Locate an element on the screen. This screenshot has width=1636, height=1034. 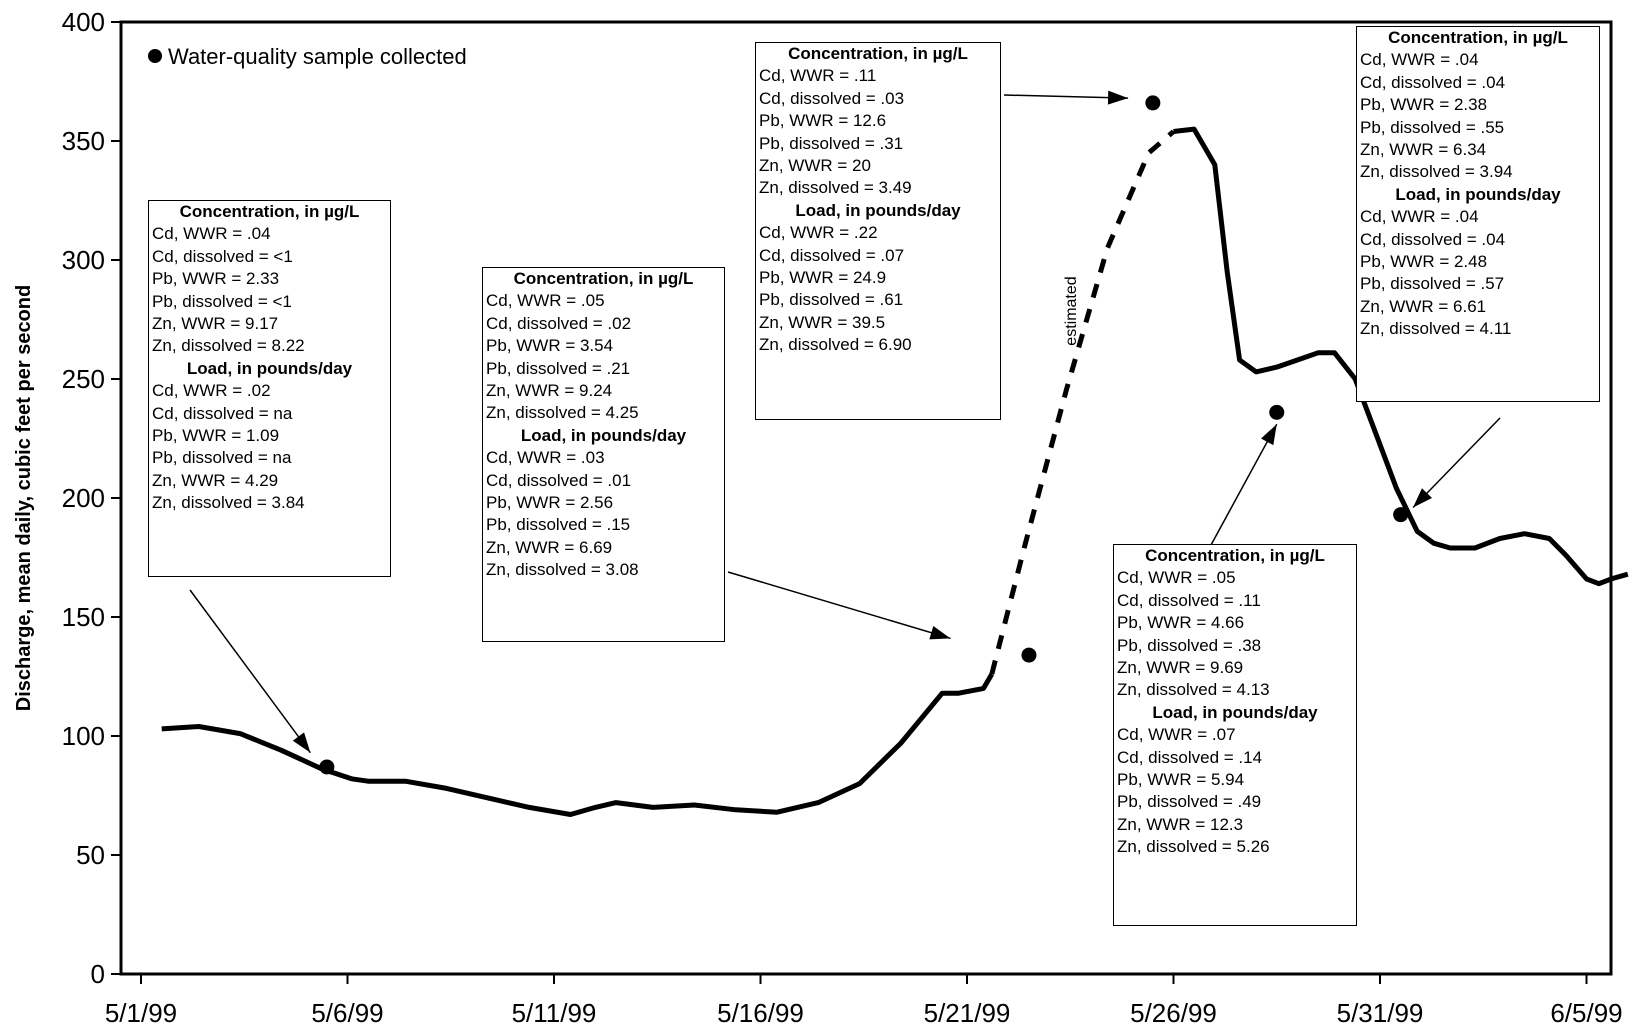
annotation-row: Pb, WWR = 24.9 is located at coordinates (823, 278).